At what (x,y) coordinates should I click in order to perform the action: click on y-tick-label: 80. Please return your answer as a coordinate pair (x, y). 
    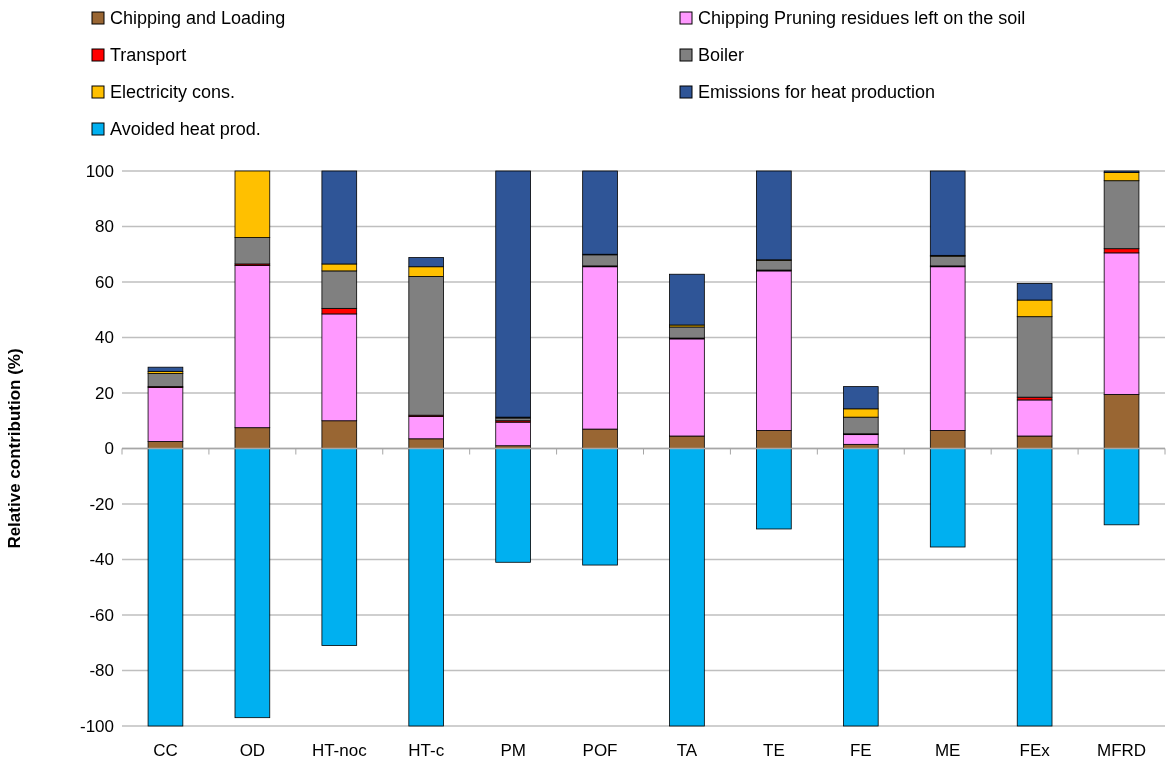
    Looking at the image, I should click on (104, 227).